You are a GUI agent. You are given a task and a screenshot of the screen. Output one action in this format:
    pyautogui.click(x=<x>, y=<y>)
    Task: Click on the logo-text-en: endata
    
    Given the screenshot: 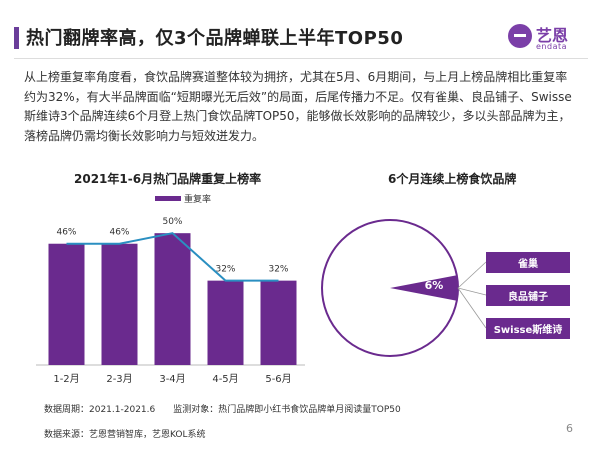 What is the action you would take?
    pyautogui.click(x=552, y=46)
    